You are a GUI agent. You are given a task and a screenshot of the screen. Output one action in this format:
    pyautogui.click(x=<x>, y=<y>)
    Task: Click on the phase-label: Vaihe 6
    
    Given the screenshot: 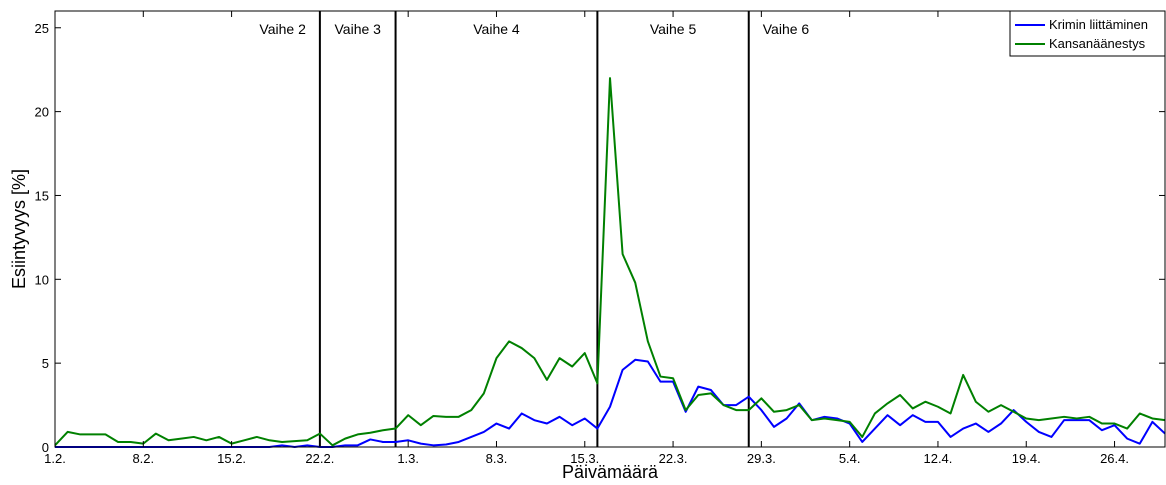 What is the action you would take?
    pyautogui.click(x=786, y=29)
    